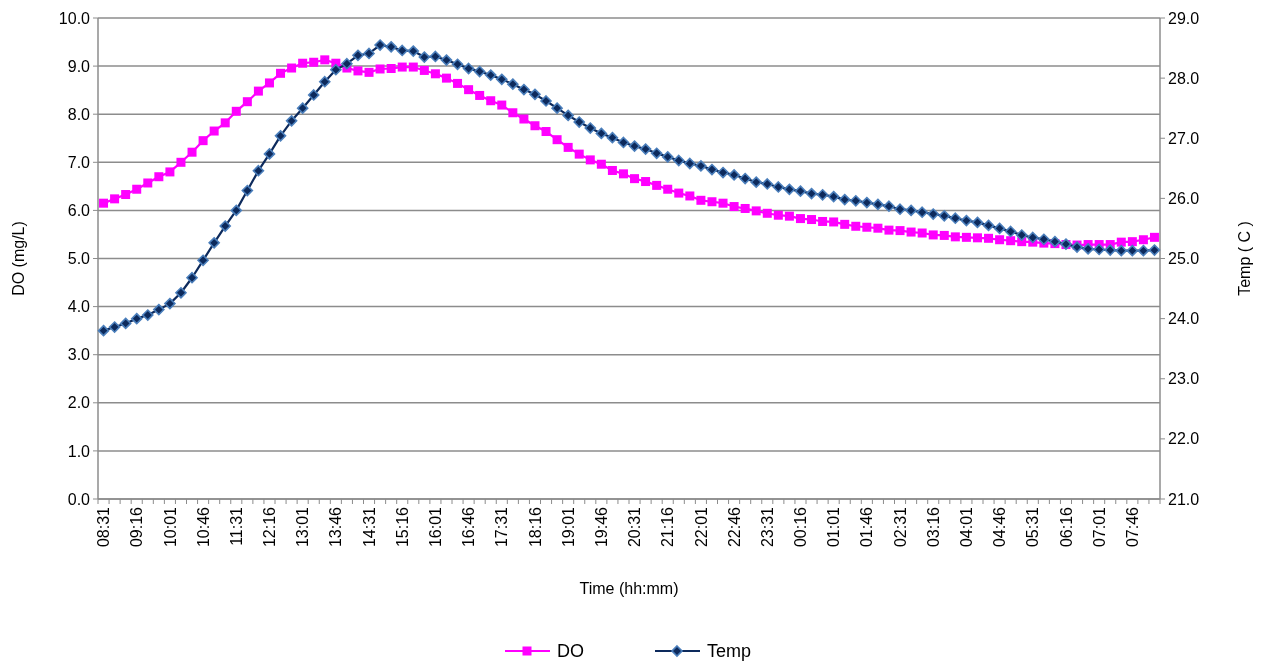 The width and height of the screenshot is (1270, 665). What do you see at coordinates (1184, 198) in the screenshot?
I see `y2-tick-label: 26.0` at bounding box center [1184, 198].